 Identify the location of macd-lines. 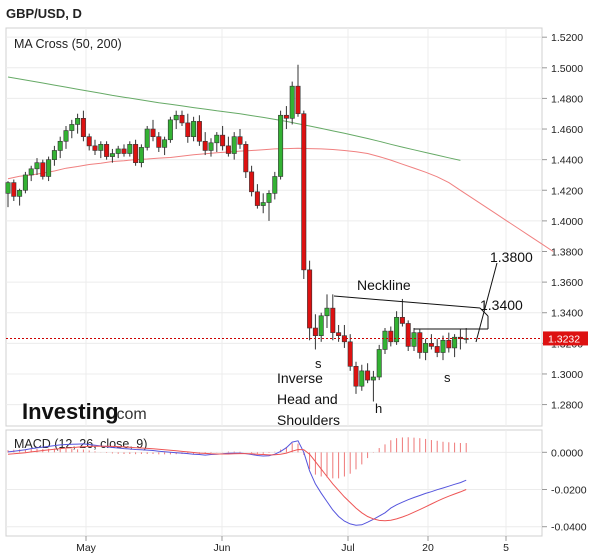
(237, 483).